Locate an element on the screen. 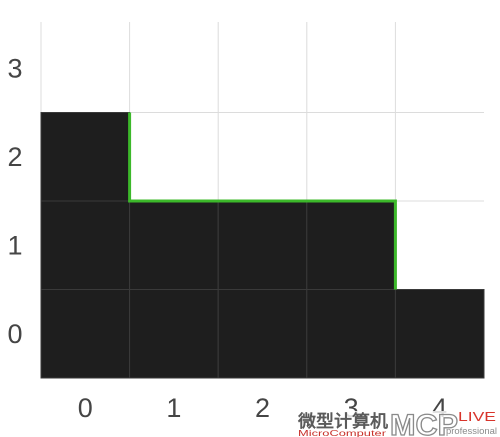  watermark-logo-sub: LIVE is located at coordinates (477, 416).